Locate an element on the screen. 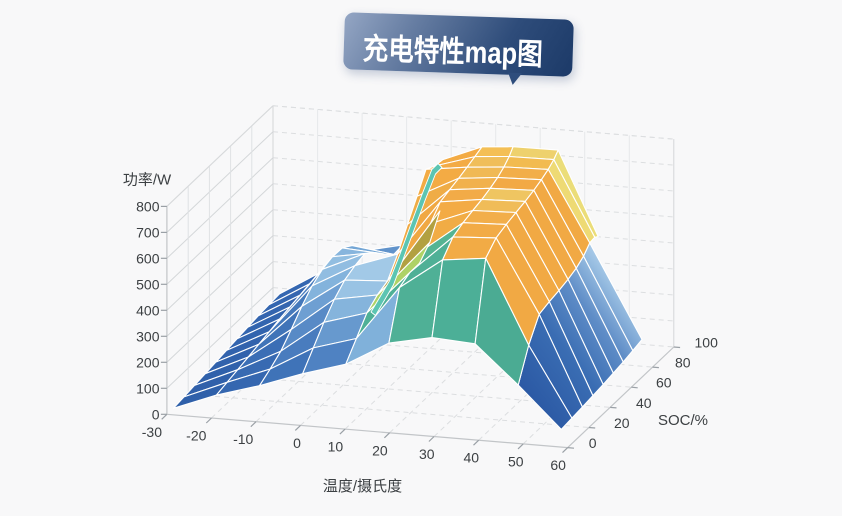 The image size is (842, 516). svg-text: 30 is located at coordinates (427, 454).